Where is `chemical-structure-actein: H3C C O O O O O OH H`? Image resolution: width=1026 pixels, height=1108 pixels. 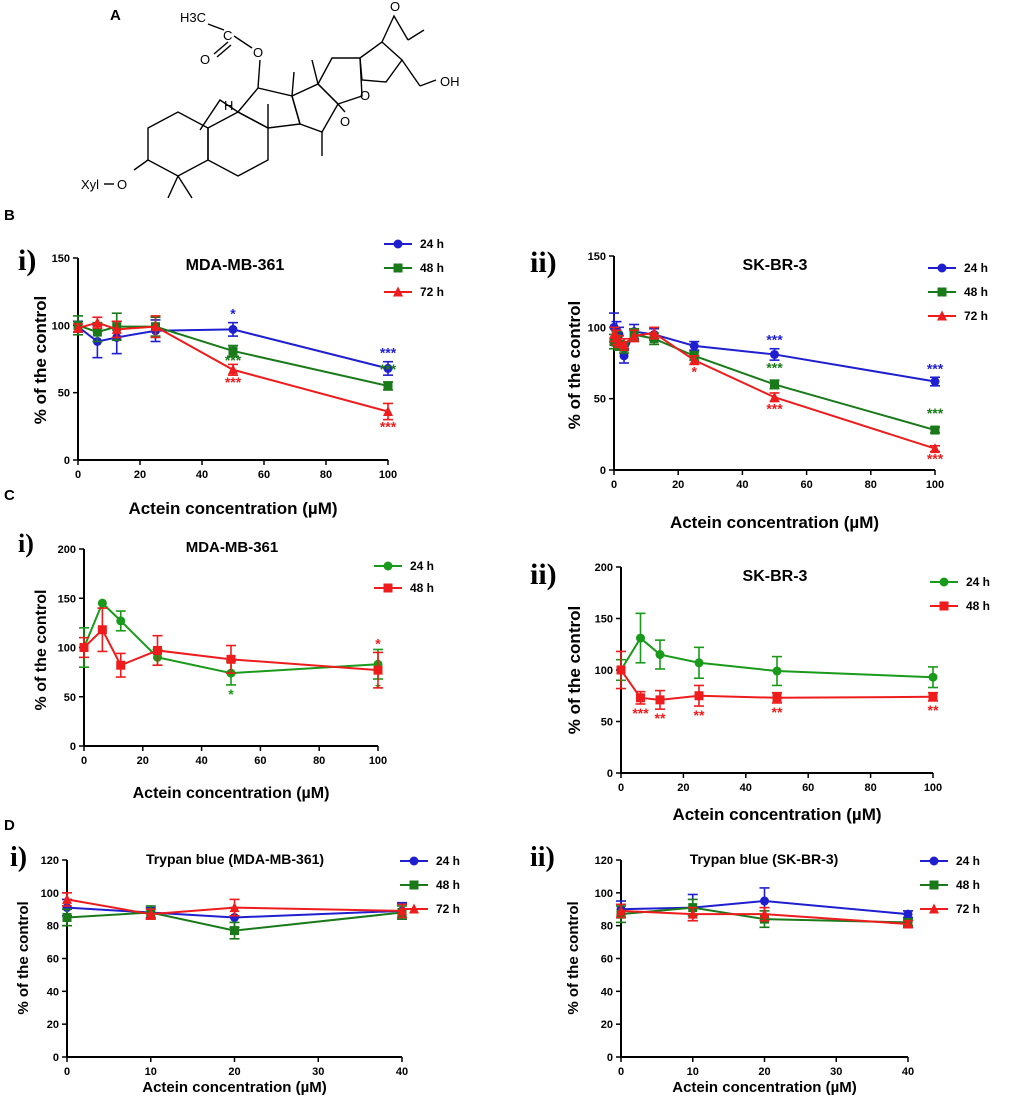 chemical-structure-actein: H3C C O O O O O OH H is located at coordinates (270, 99).